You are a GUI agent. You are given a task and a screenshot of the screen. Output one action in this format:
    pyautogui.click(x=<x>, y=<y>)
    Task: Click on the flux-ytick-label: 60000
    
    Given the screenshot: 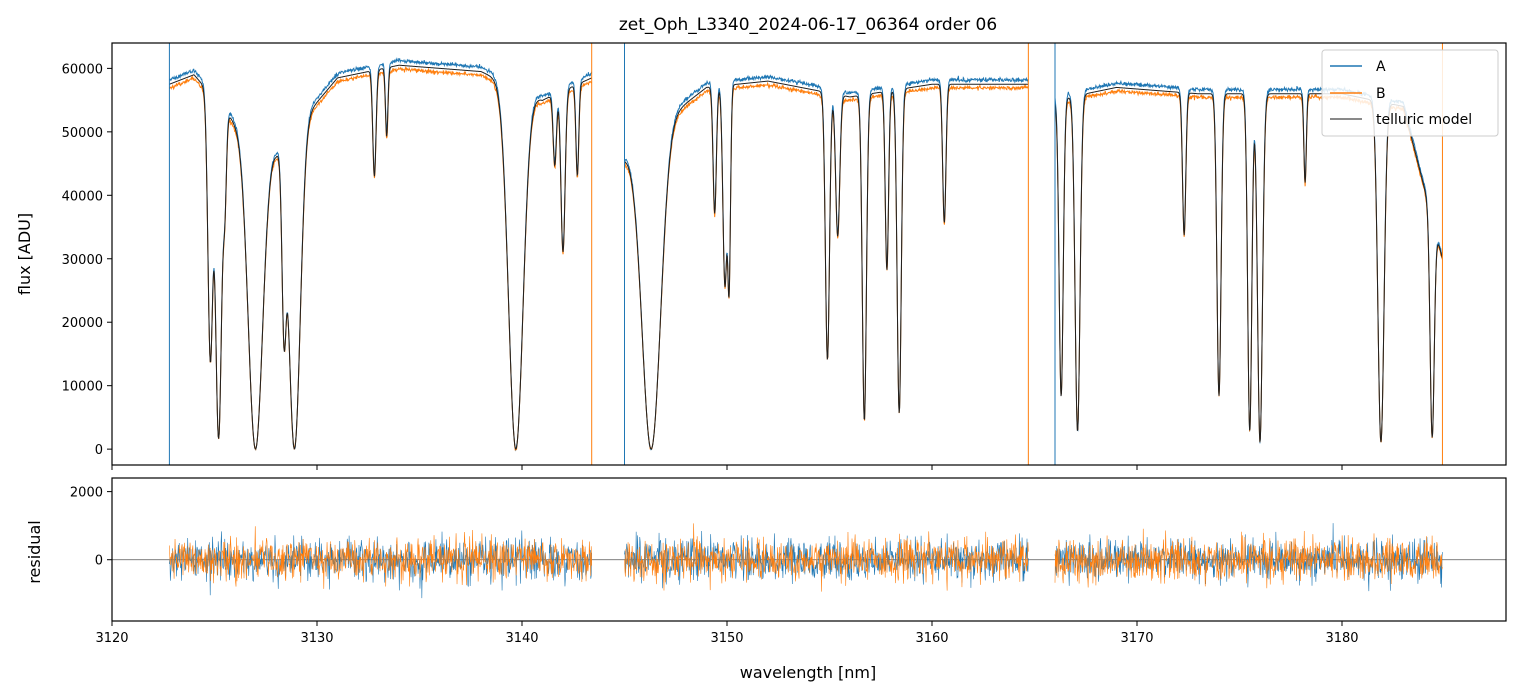 What is the action you would take?
    pyautogui.click(x=82, y=69)
    